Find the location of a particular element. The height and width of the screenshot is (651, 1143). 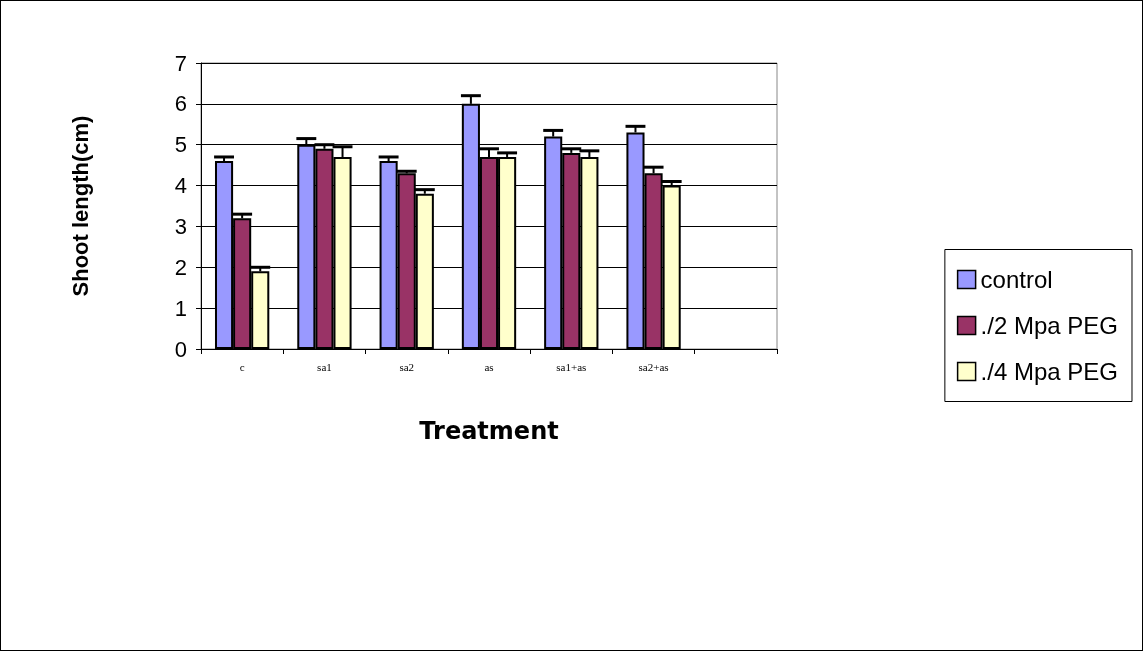

x-tick-label: c is located at coordinates (242, 366).